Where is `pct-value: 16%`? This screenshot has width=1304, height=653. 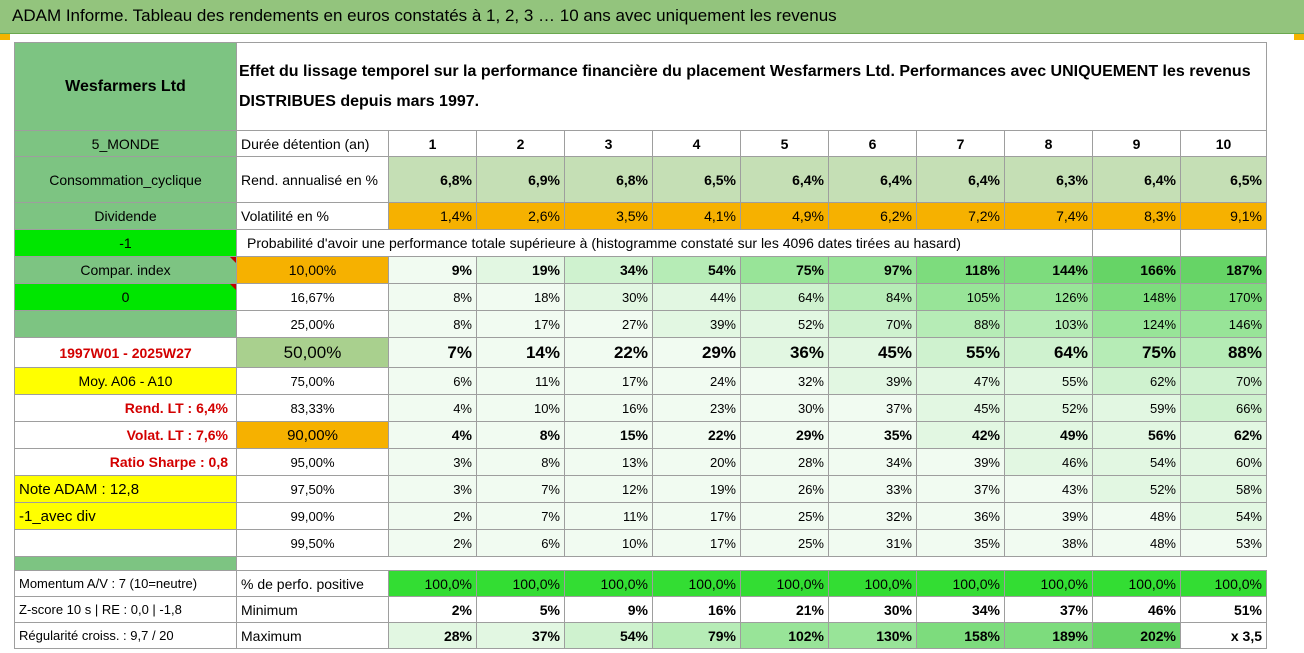 pct-value: 16% is located at coordinates (608, 408).